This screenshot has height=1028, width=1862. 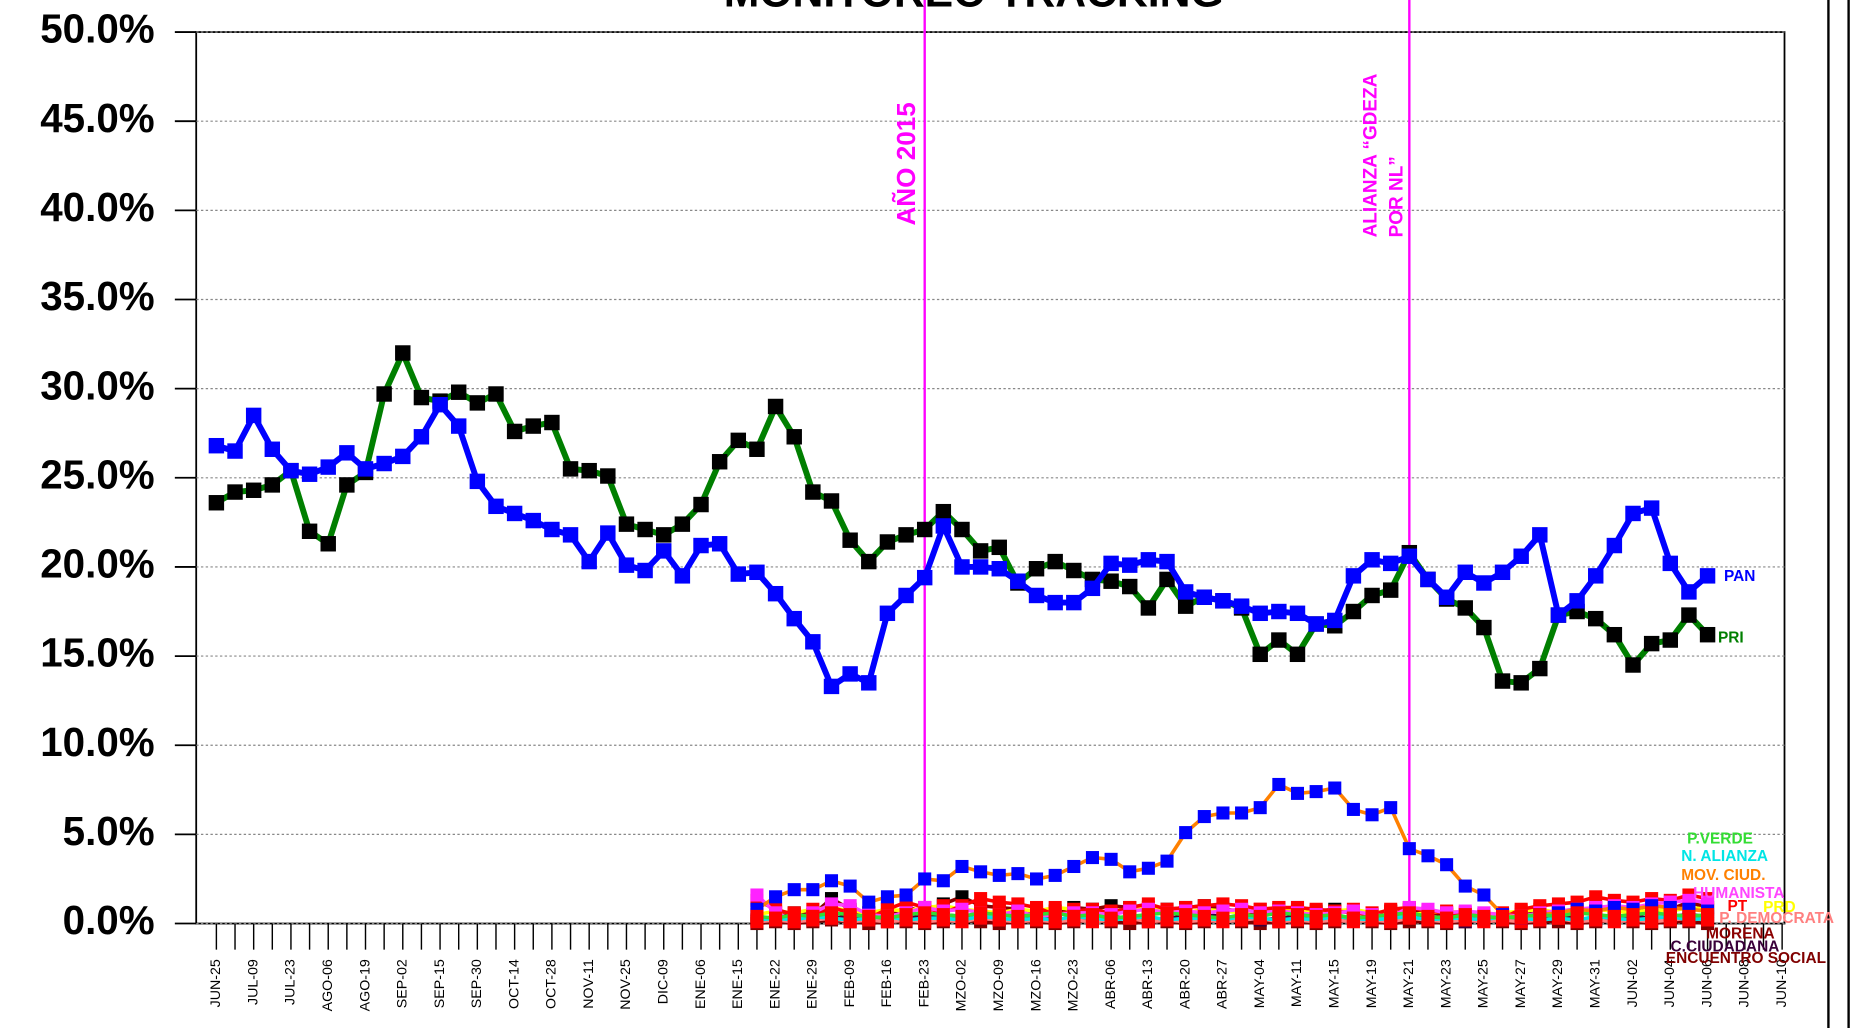 What do you see at coordinates (1725, 946) in the screenshot?
I see `legend-label: C.CIUDADANA` at bounding box center [1725, 946].